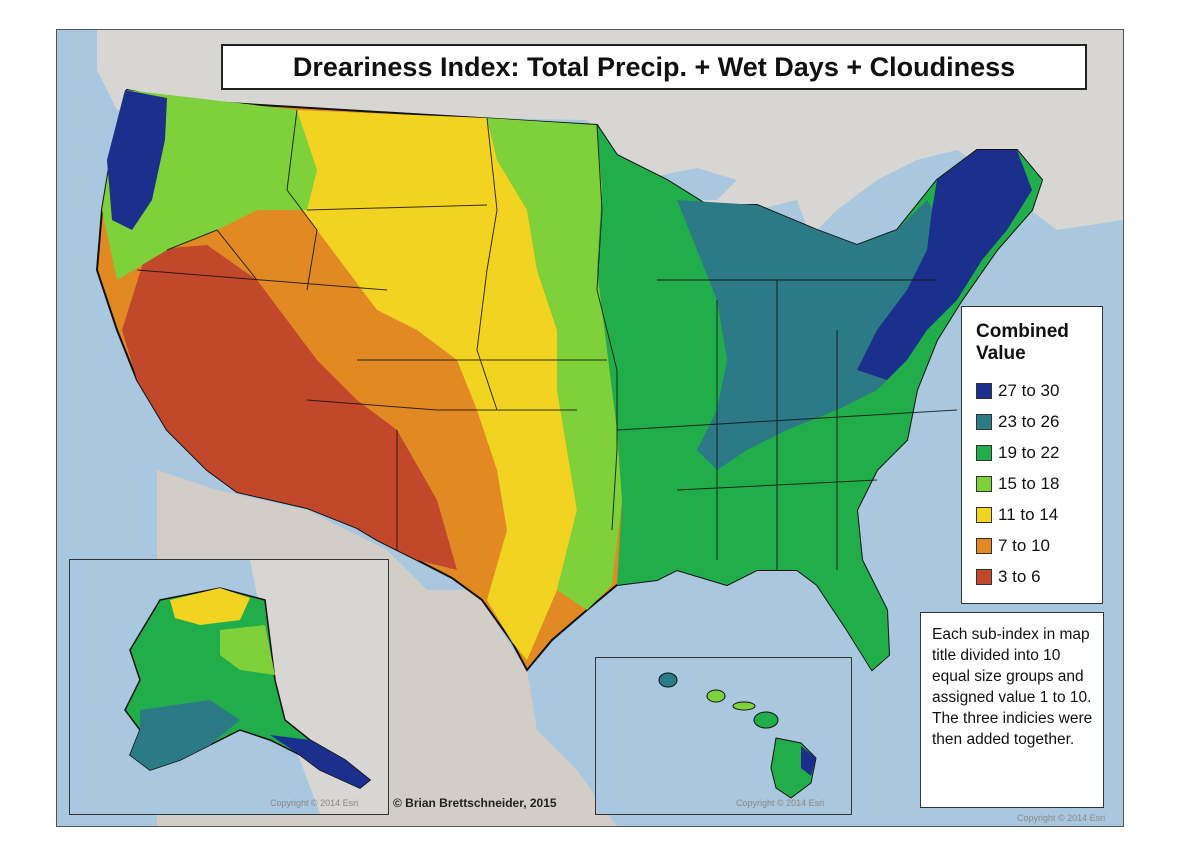  What do you see at coordinates (1029, 390) in the screenshot?
I see `legend-label: 27 to 30` at bounding box center [1029, 390].